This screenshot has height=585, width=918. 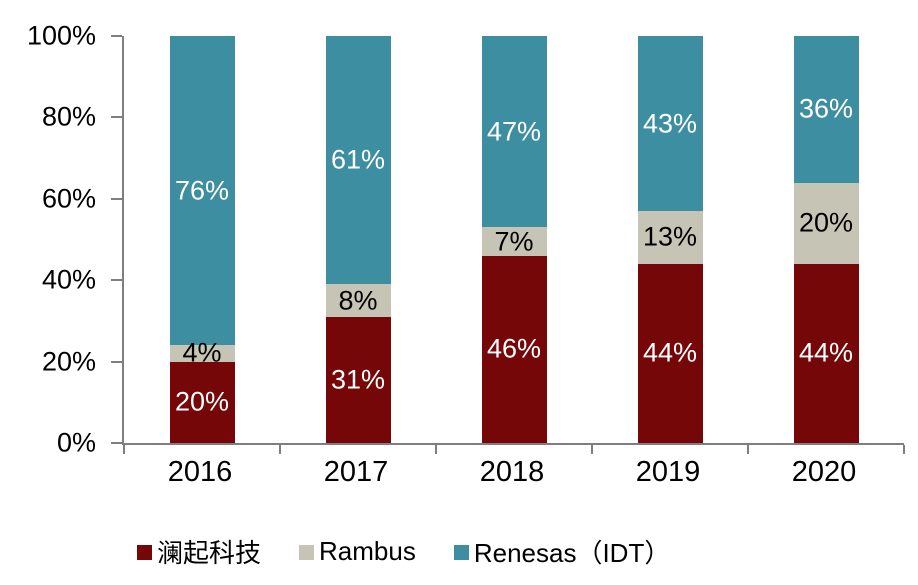 I want to click on bar-segment: 61%, so click(x=358, y=160).